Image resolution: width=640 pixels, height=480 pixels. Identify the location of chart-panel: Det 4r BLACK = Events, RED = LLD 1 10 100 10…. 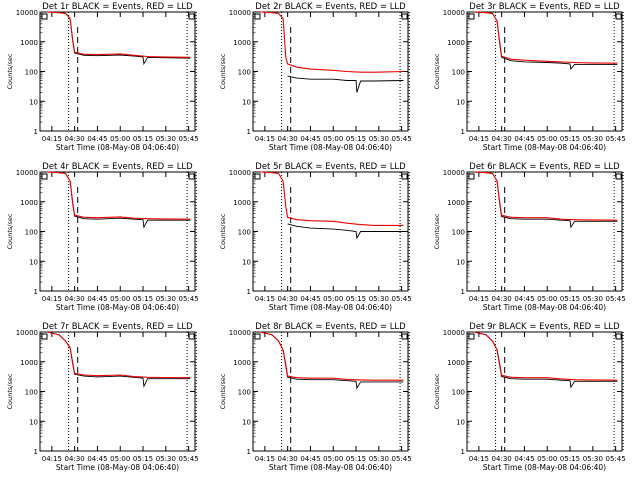
(102, 237).